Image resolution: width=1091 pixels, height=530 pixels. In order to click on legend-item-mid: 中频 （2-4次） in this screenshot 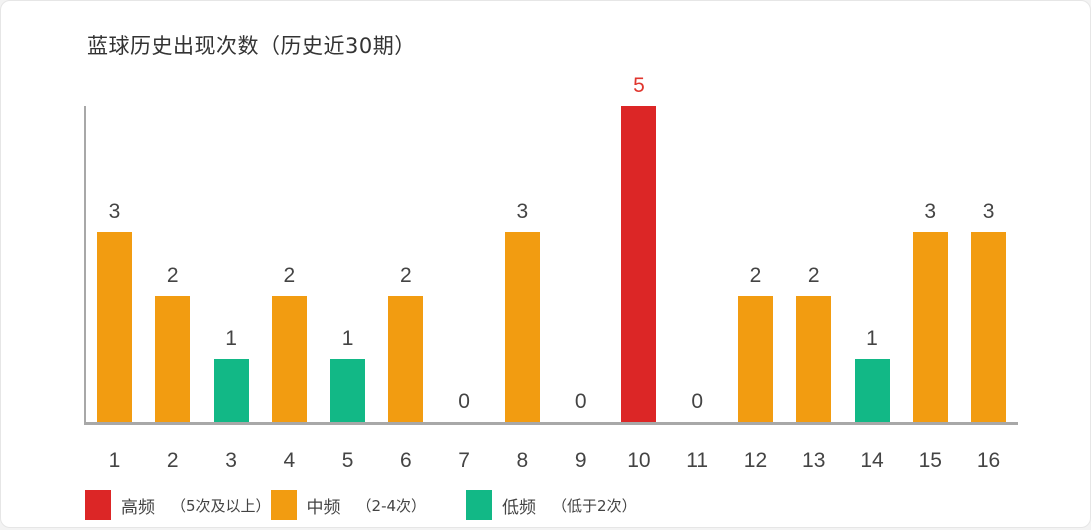, I will do `click(348, 505)`.